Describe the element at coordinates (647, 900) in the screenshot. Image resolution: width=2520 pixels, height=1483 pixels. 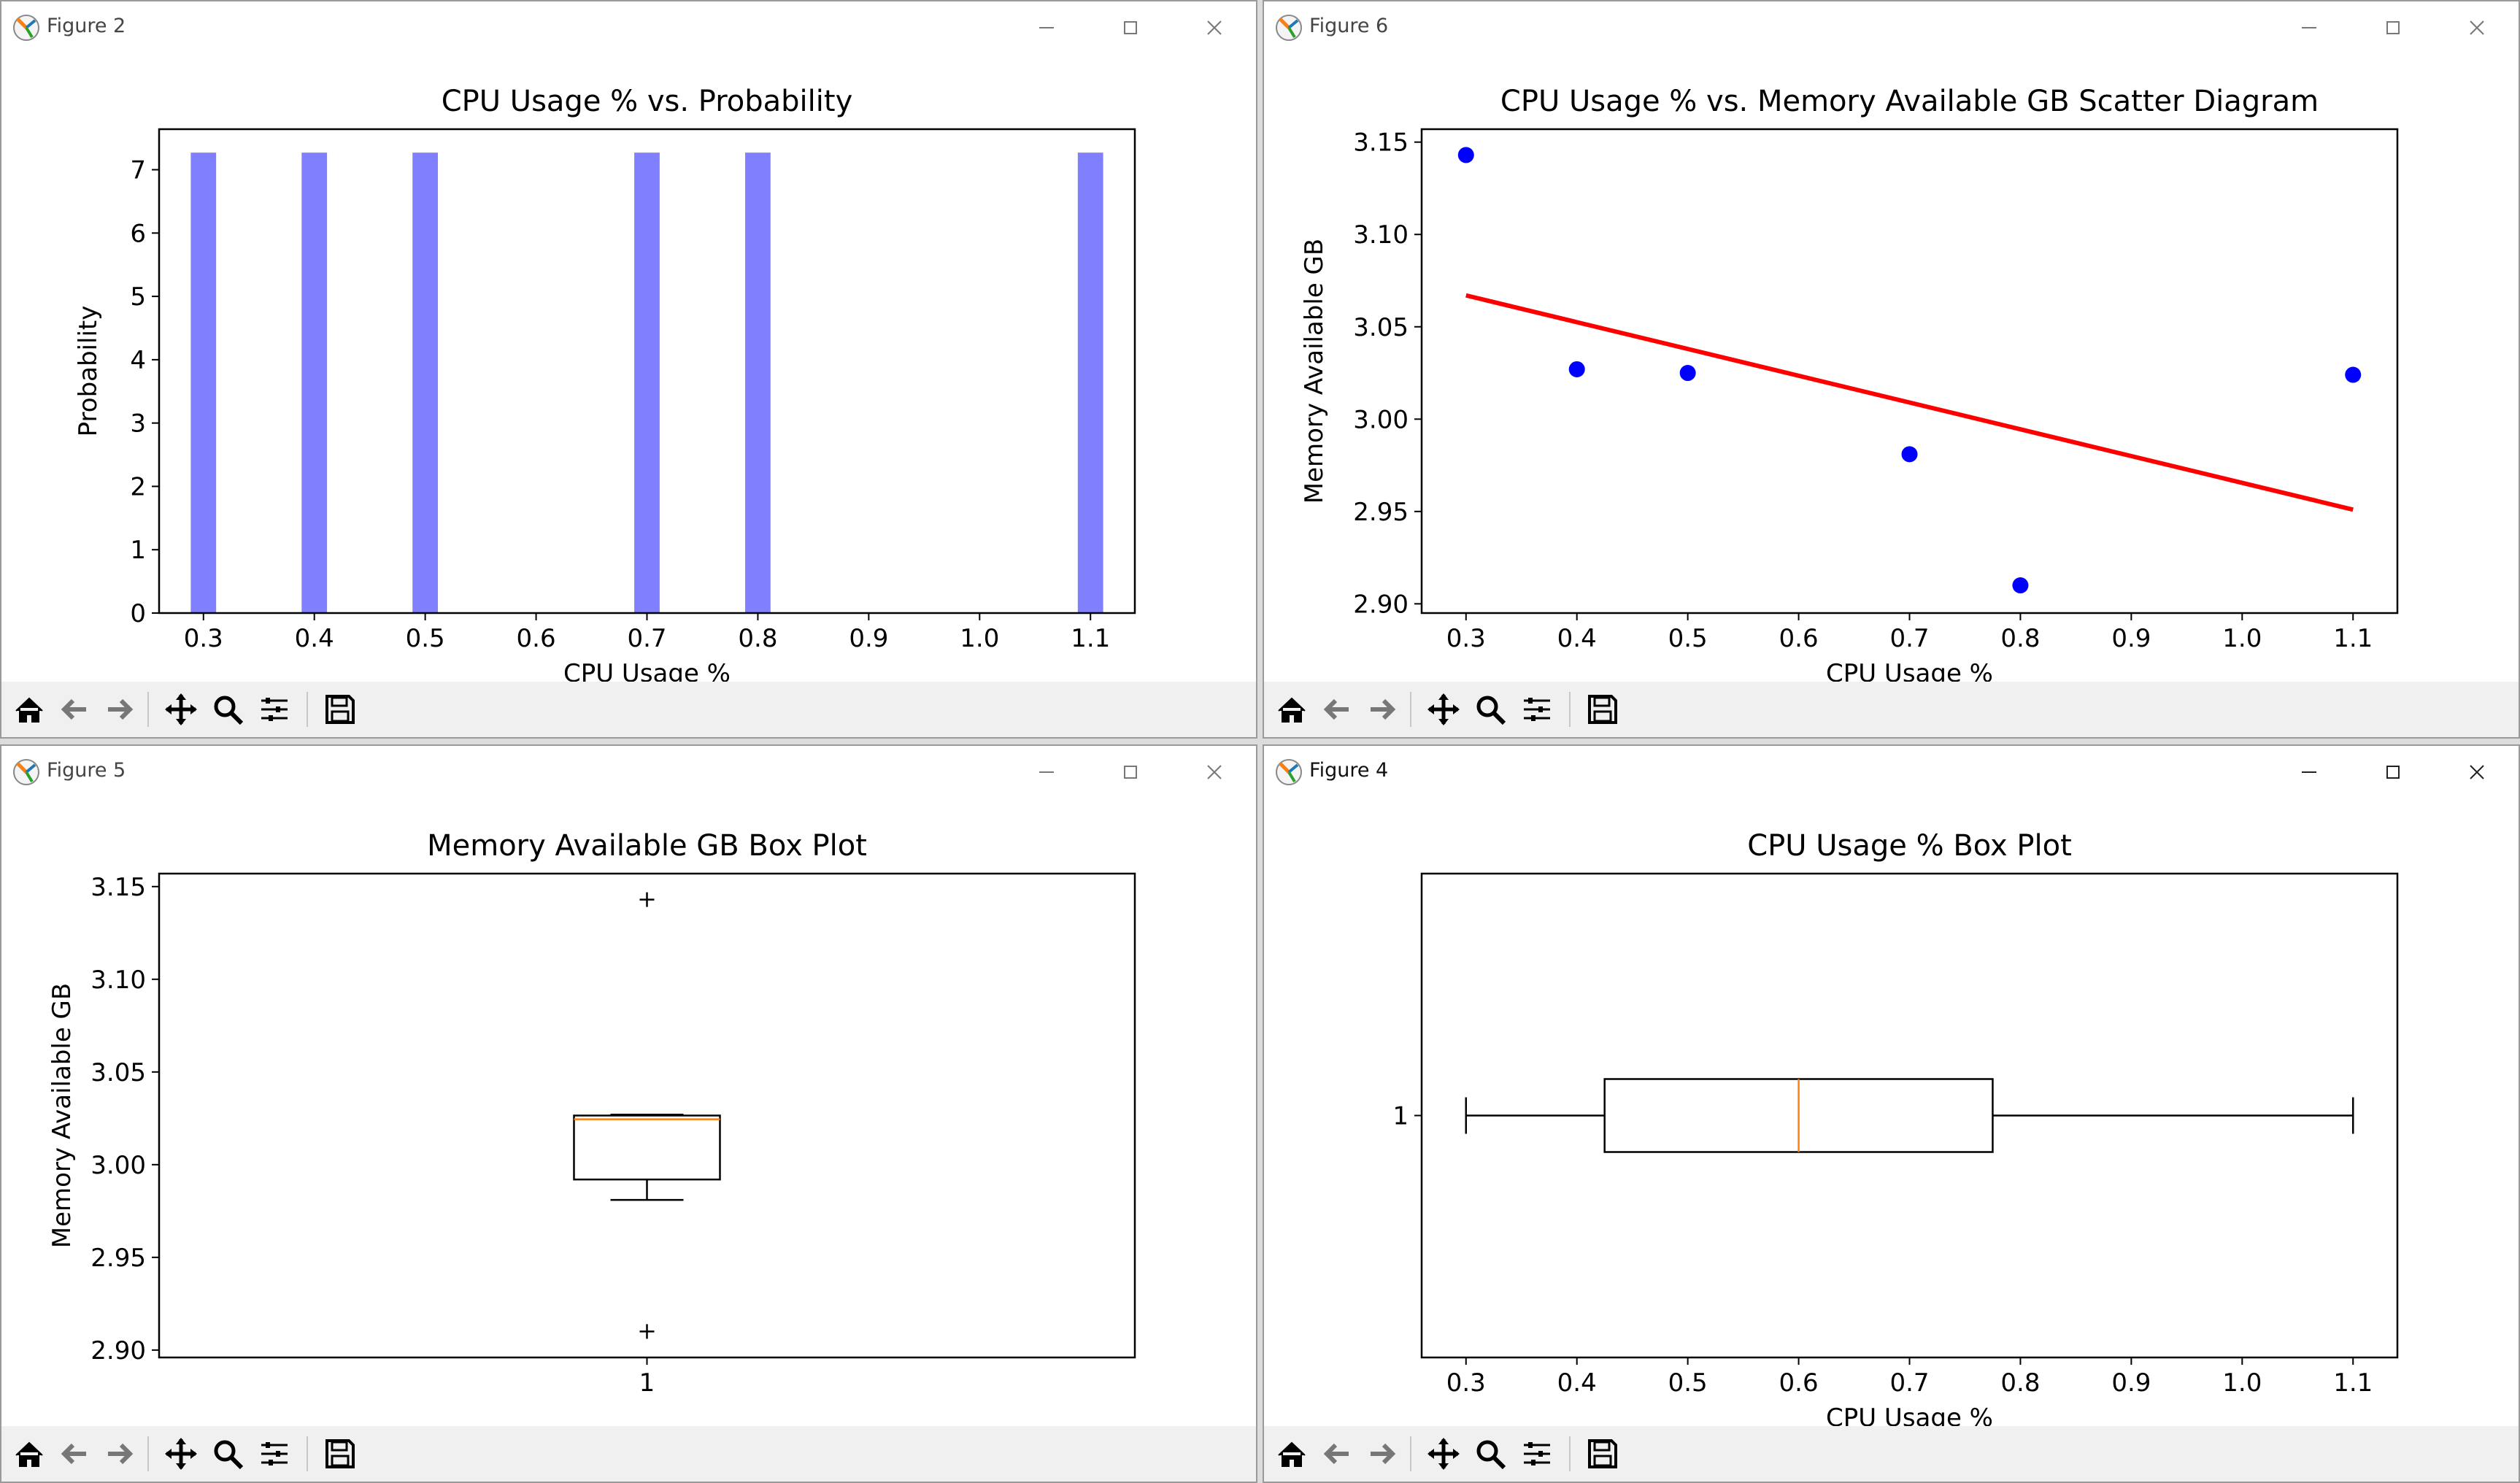
I see `outlier-marker` at that location.